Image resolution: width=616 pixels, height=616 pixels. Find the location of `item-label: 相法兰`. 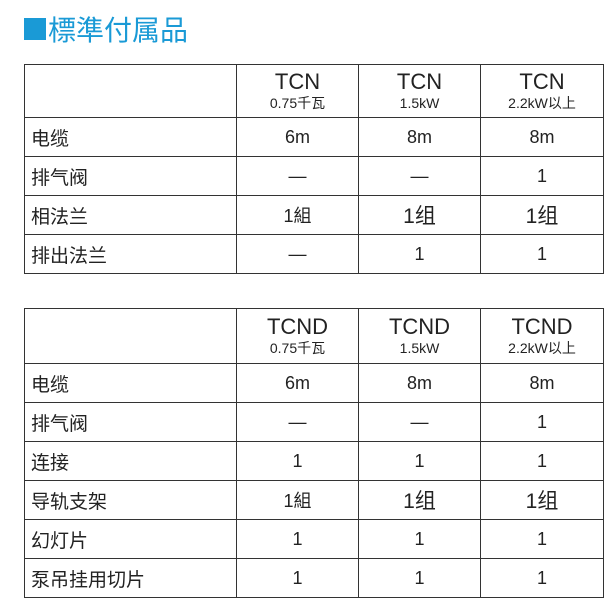

item-label: 相法兰 is located at coordinates (130, 215).